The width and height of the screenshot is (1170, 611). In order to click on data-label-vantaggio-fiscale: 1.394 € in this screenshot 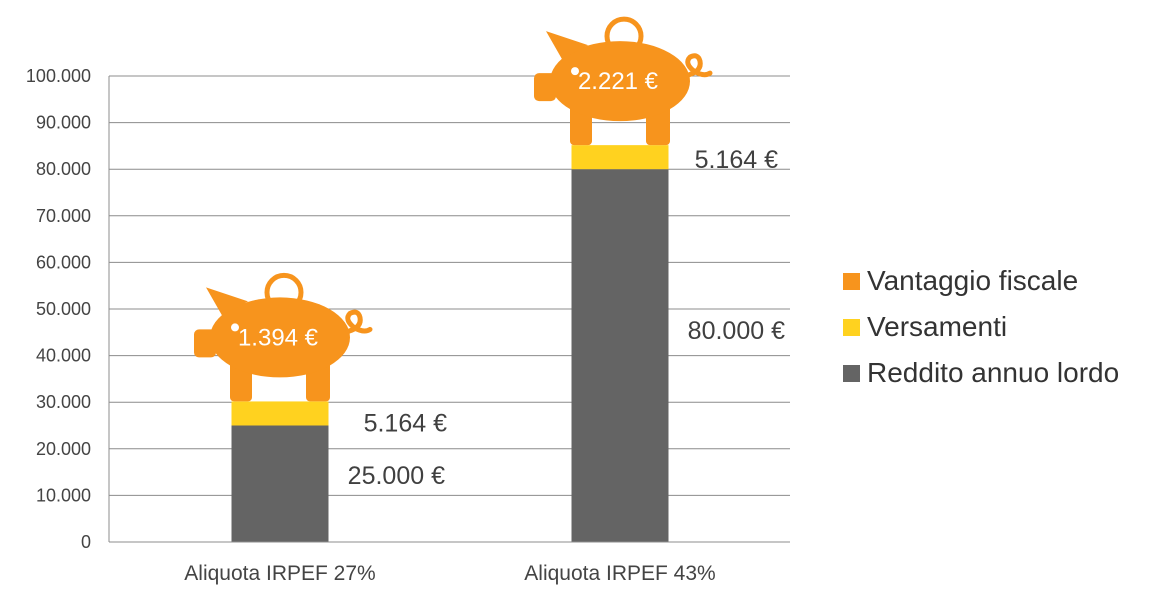, I will do `click(278, 337)`.